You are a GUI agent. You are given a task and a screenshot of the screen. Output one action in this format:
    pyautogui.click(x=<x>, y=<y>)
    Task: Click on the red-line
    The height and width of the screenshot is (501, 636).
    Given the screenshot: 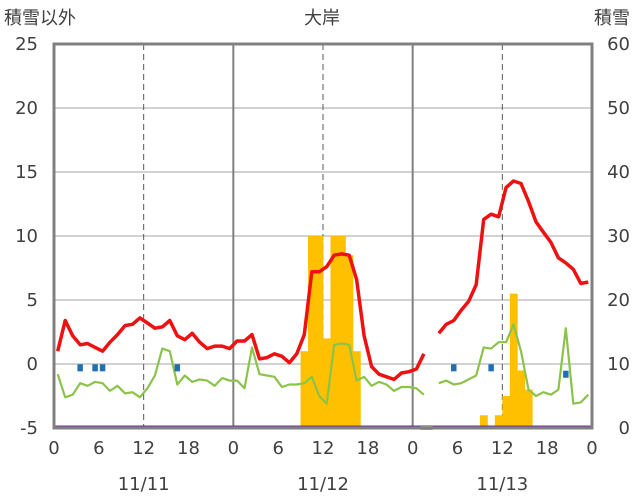 What is the action you would take?
    pyautogui.click(x=513, y=257)
    